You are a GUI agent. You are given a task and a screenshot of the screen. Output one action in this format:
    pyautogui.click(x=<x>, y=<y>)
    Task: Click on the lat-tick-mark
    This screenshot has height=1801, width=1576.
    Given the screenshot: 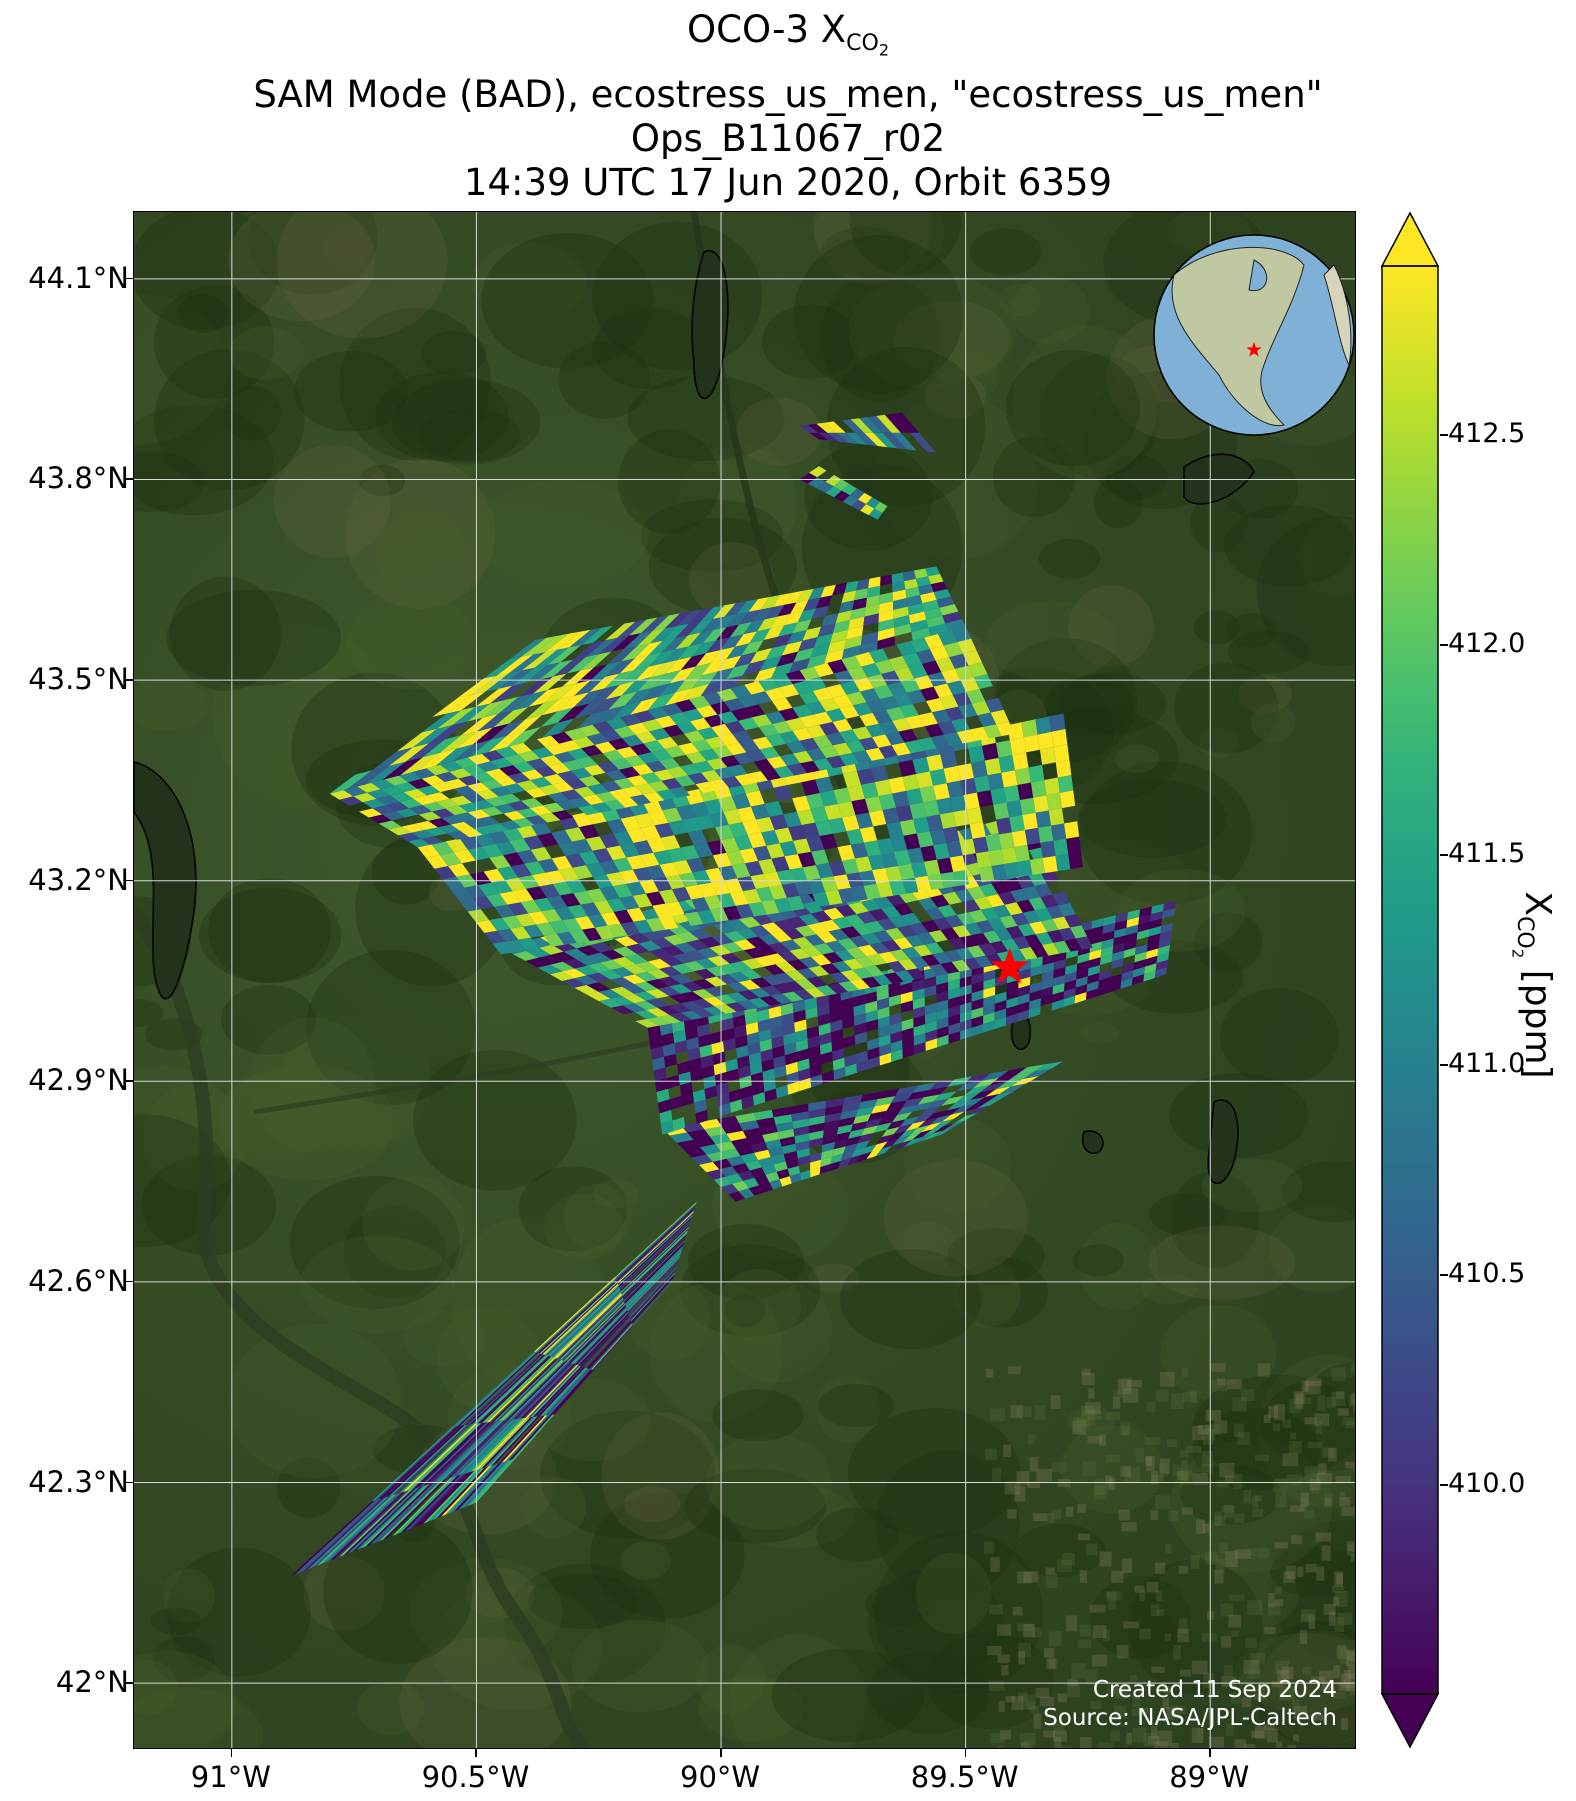 What is the action you would take?
    pyautogui.click(x=129, y=1281)
    